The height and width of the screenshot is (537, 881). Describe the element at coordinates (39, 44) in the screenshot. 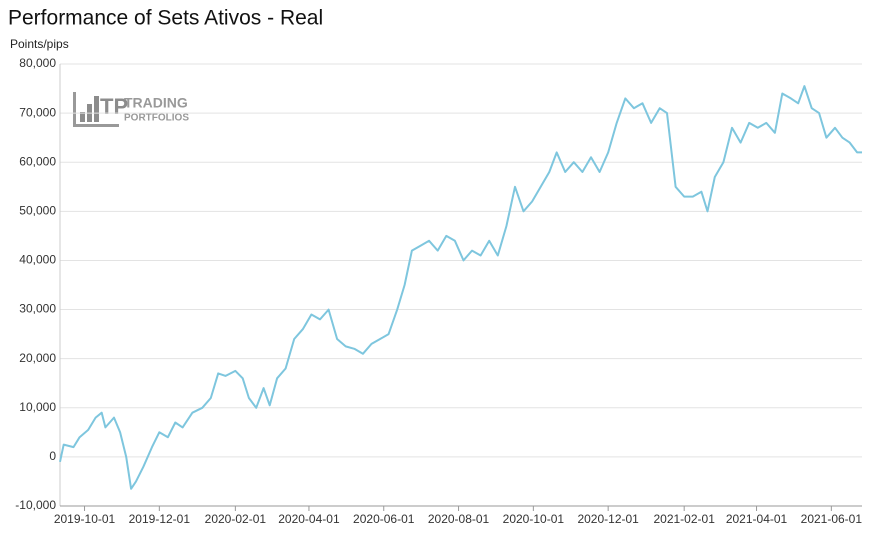

I see `y-axis-label: Points/pips` at that location.